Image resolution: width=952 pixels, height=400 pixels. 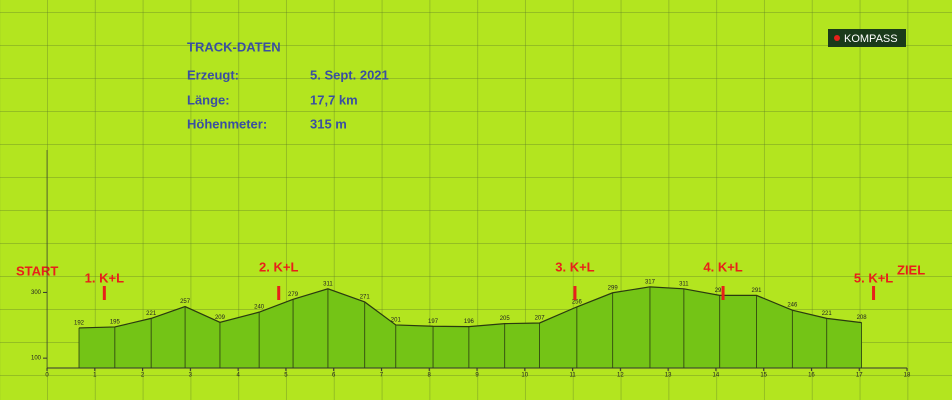 What do you see at coordinates (792, 306) in the screenshot?
I see `value-label: 246` at bounding box center [792, 306].